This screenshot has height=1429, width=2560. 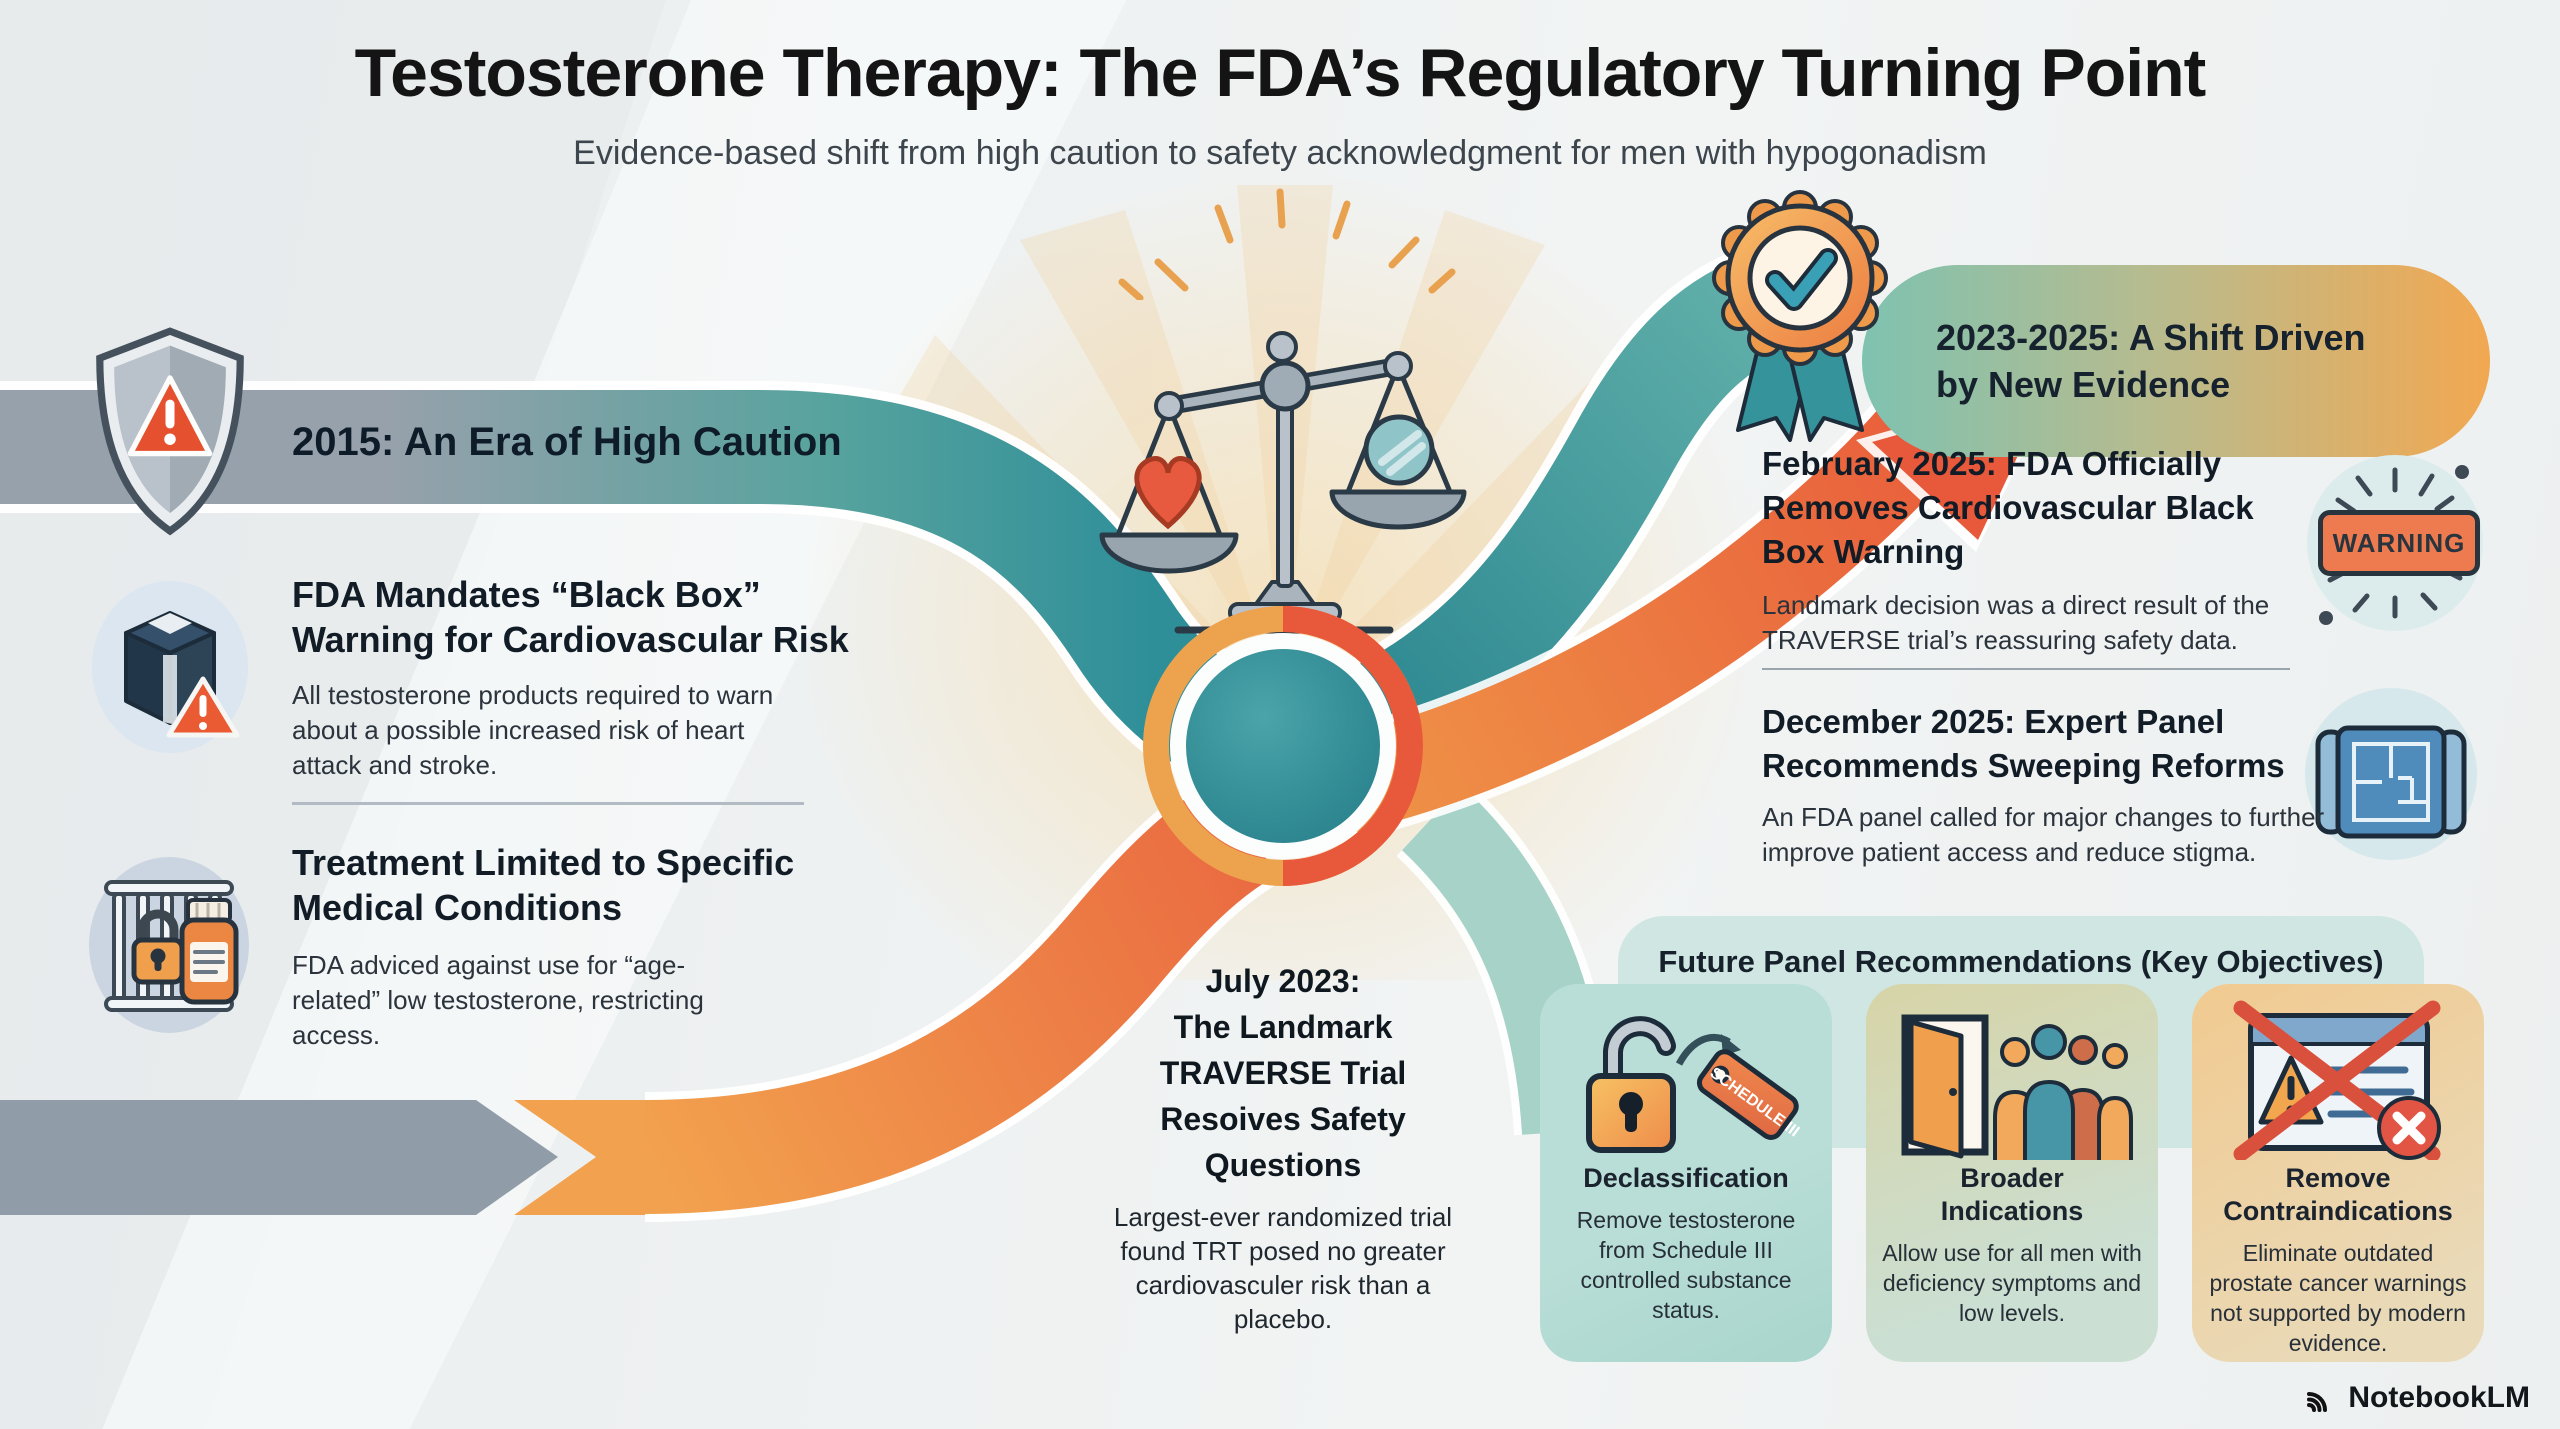 I want to click on left-divider, so click(x=548, y=803).